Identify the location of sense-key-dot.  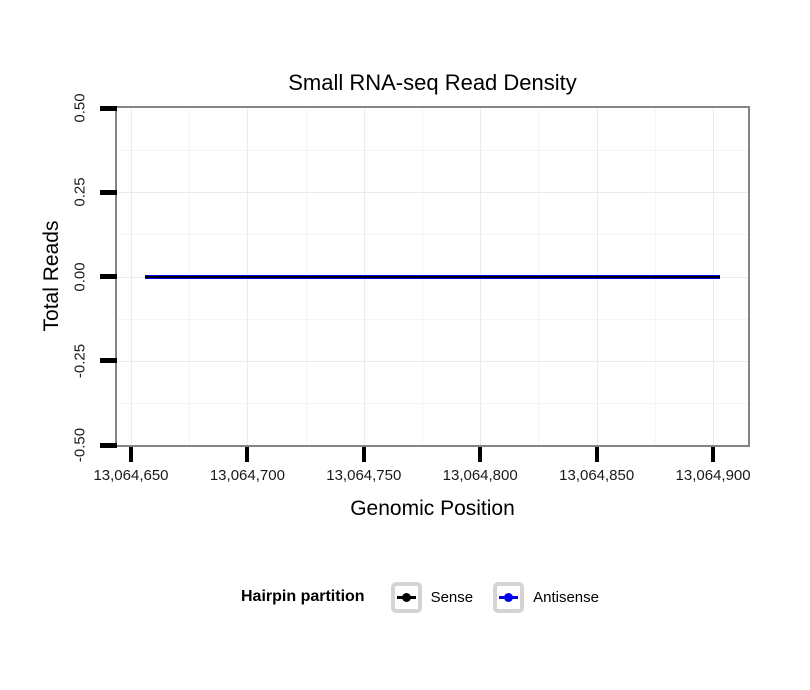
(406, 597).